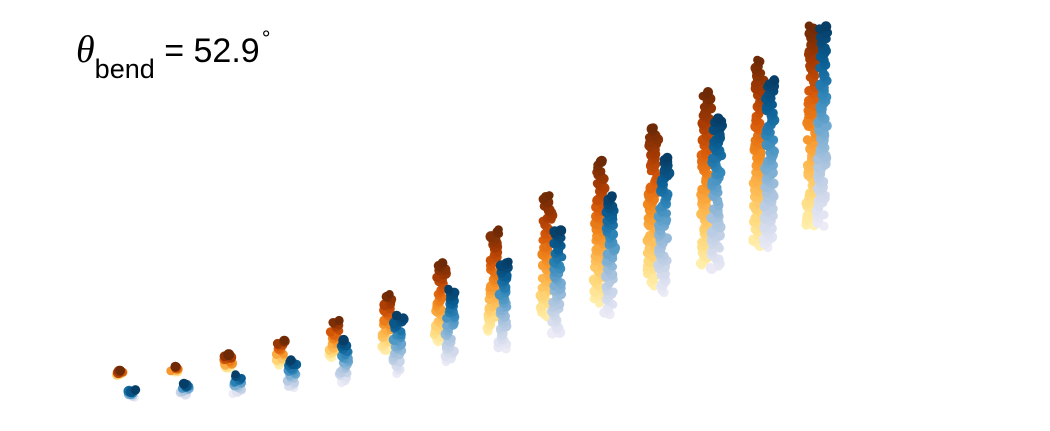 The height and width of the screenshot is (431, 1050). What do you see at coordinates (266, 38) in the screenshot?
I see `degree-symbol: °` at bounding box center [266, 38].